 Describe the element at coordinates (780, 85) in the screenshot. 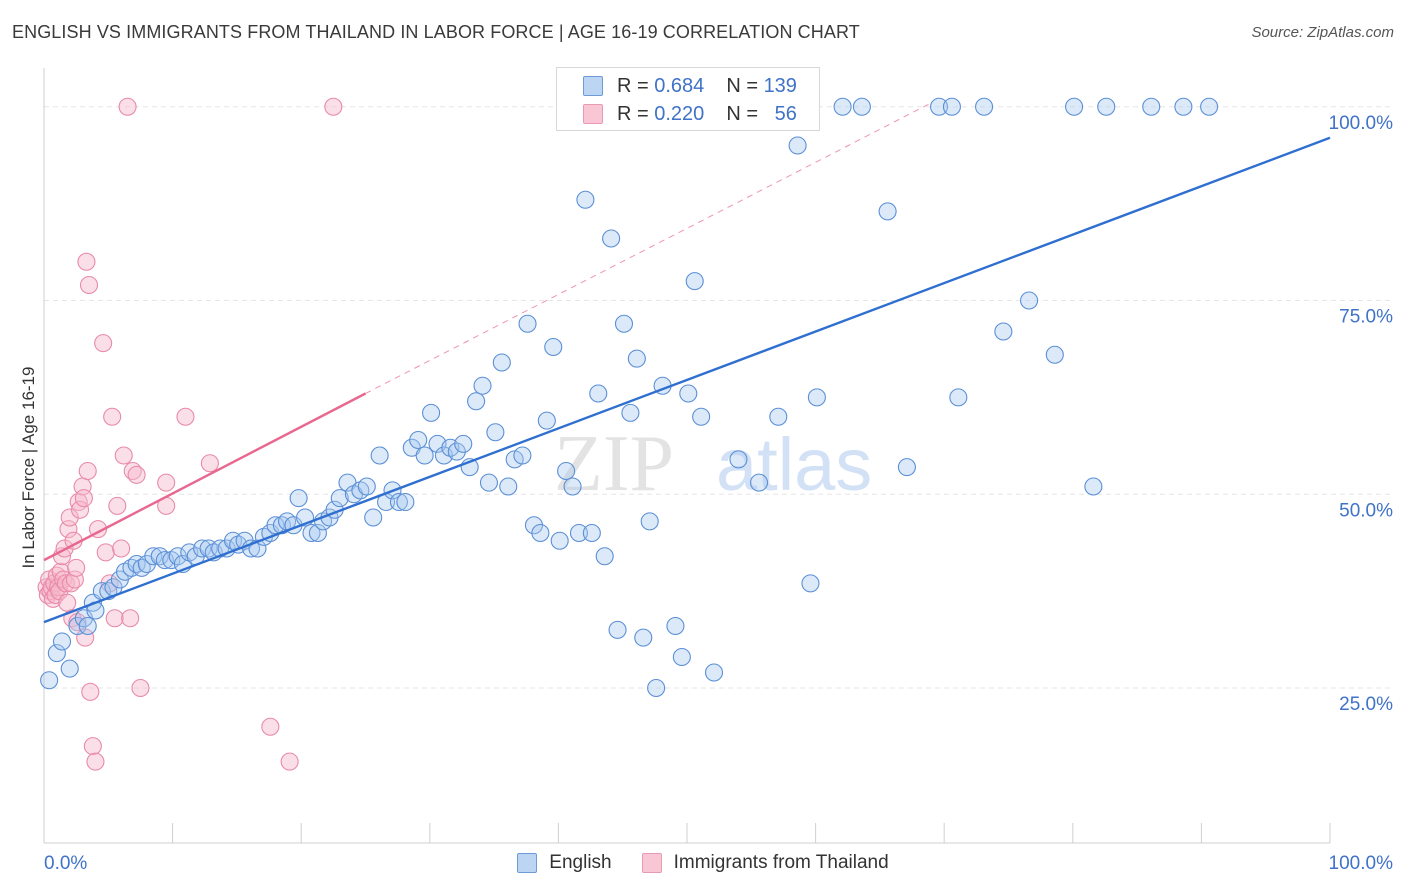

I see `legend-n-value: 139` at that location.